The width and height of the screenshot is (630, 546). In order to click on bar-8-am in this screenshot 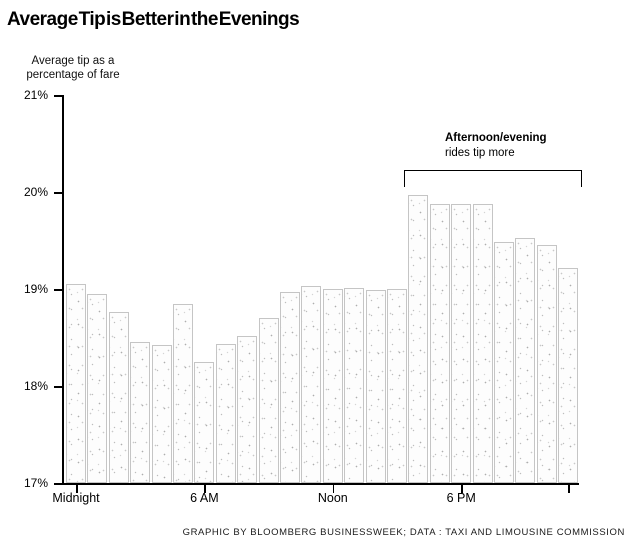, I will do `click(247, 409)`.